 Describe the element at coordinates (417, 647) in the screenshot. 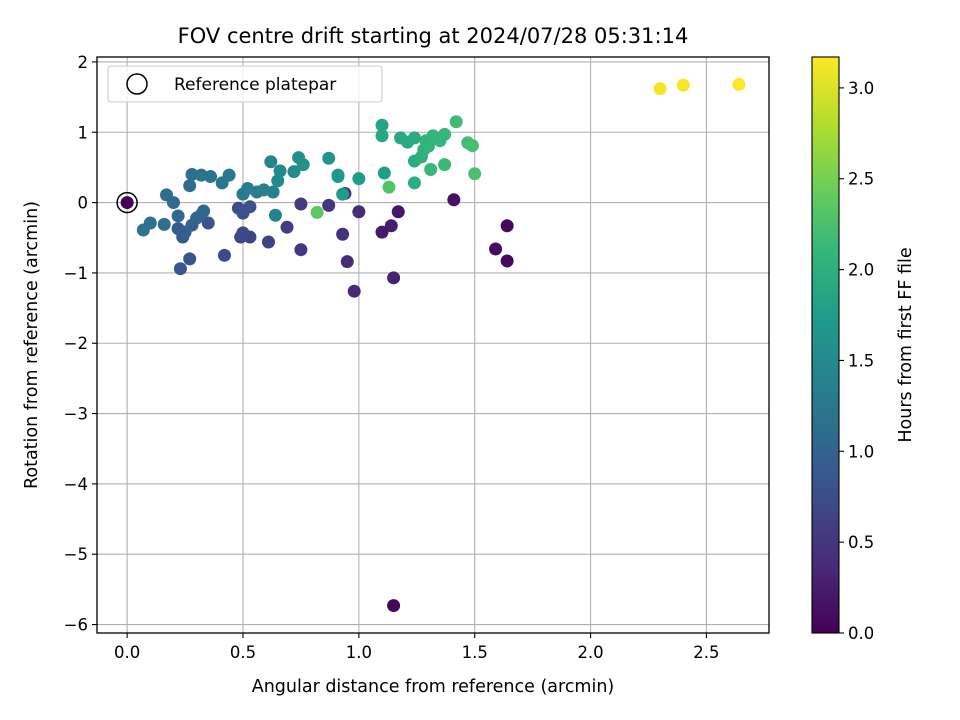

I see `x-axis-ticks: 0.0 0.5 1.0 1.5 2.0 2.5` at that location.